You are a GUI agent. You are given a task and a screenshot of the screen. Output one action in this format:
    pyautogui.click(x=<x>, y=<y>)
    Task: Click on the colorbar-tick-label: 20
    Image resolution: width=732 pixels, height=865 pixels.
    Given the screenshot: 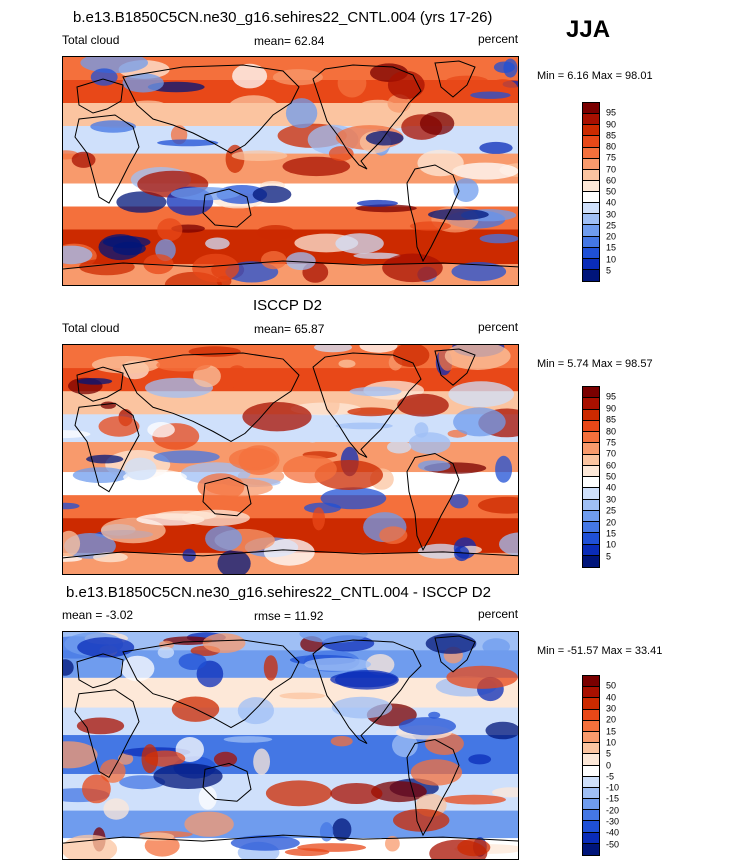 What is the action you would take?
    pyautogui.click(x=611, y=236)
    